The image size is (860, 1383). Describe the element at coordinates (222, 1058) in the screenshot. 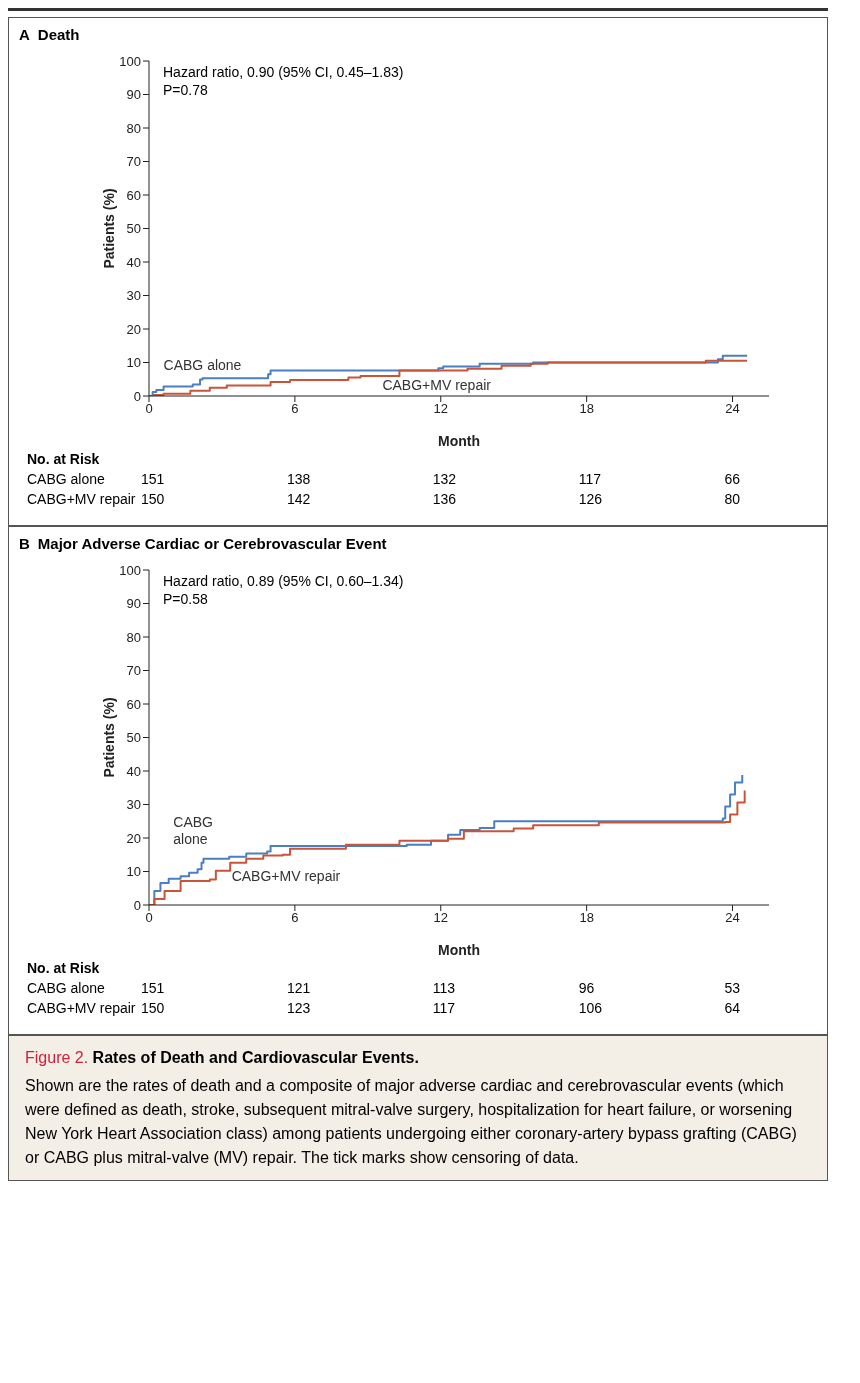

I see `text: Figure 2. Rates of Death and Cardiovascular Events.` at that location.